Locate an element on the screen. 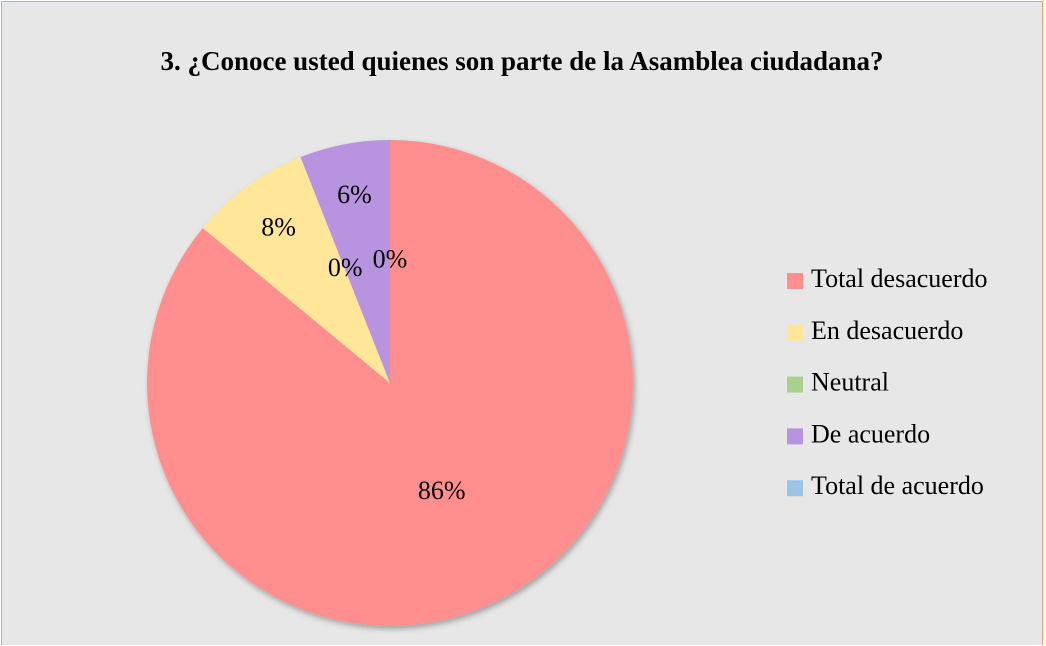 The height and width of the screenshot is (646, 1046). data-label: 8% is located at coordinates (278, 227).